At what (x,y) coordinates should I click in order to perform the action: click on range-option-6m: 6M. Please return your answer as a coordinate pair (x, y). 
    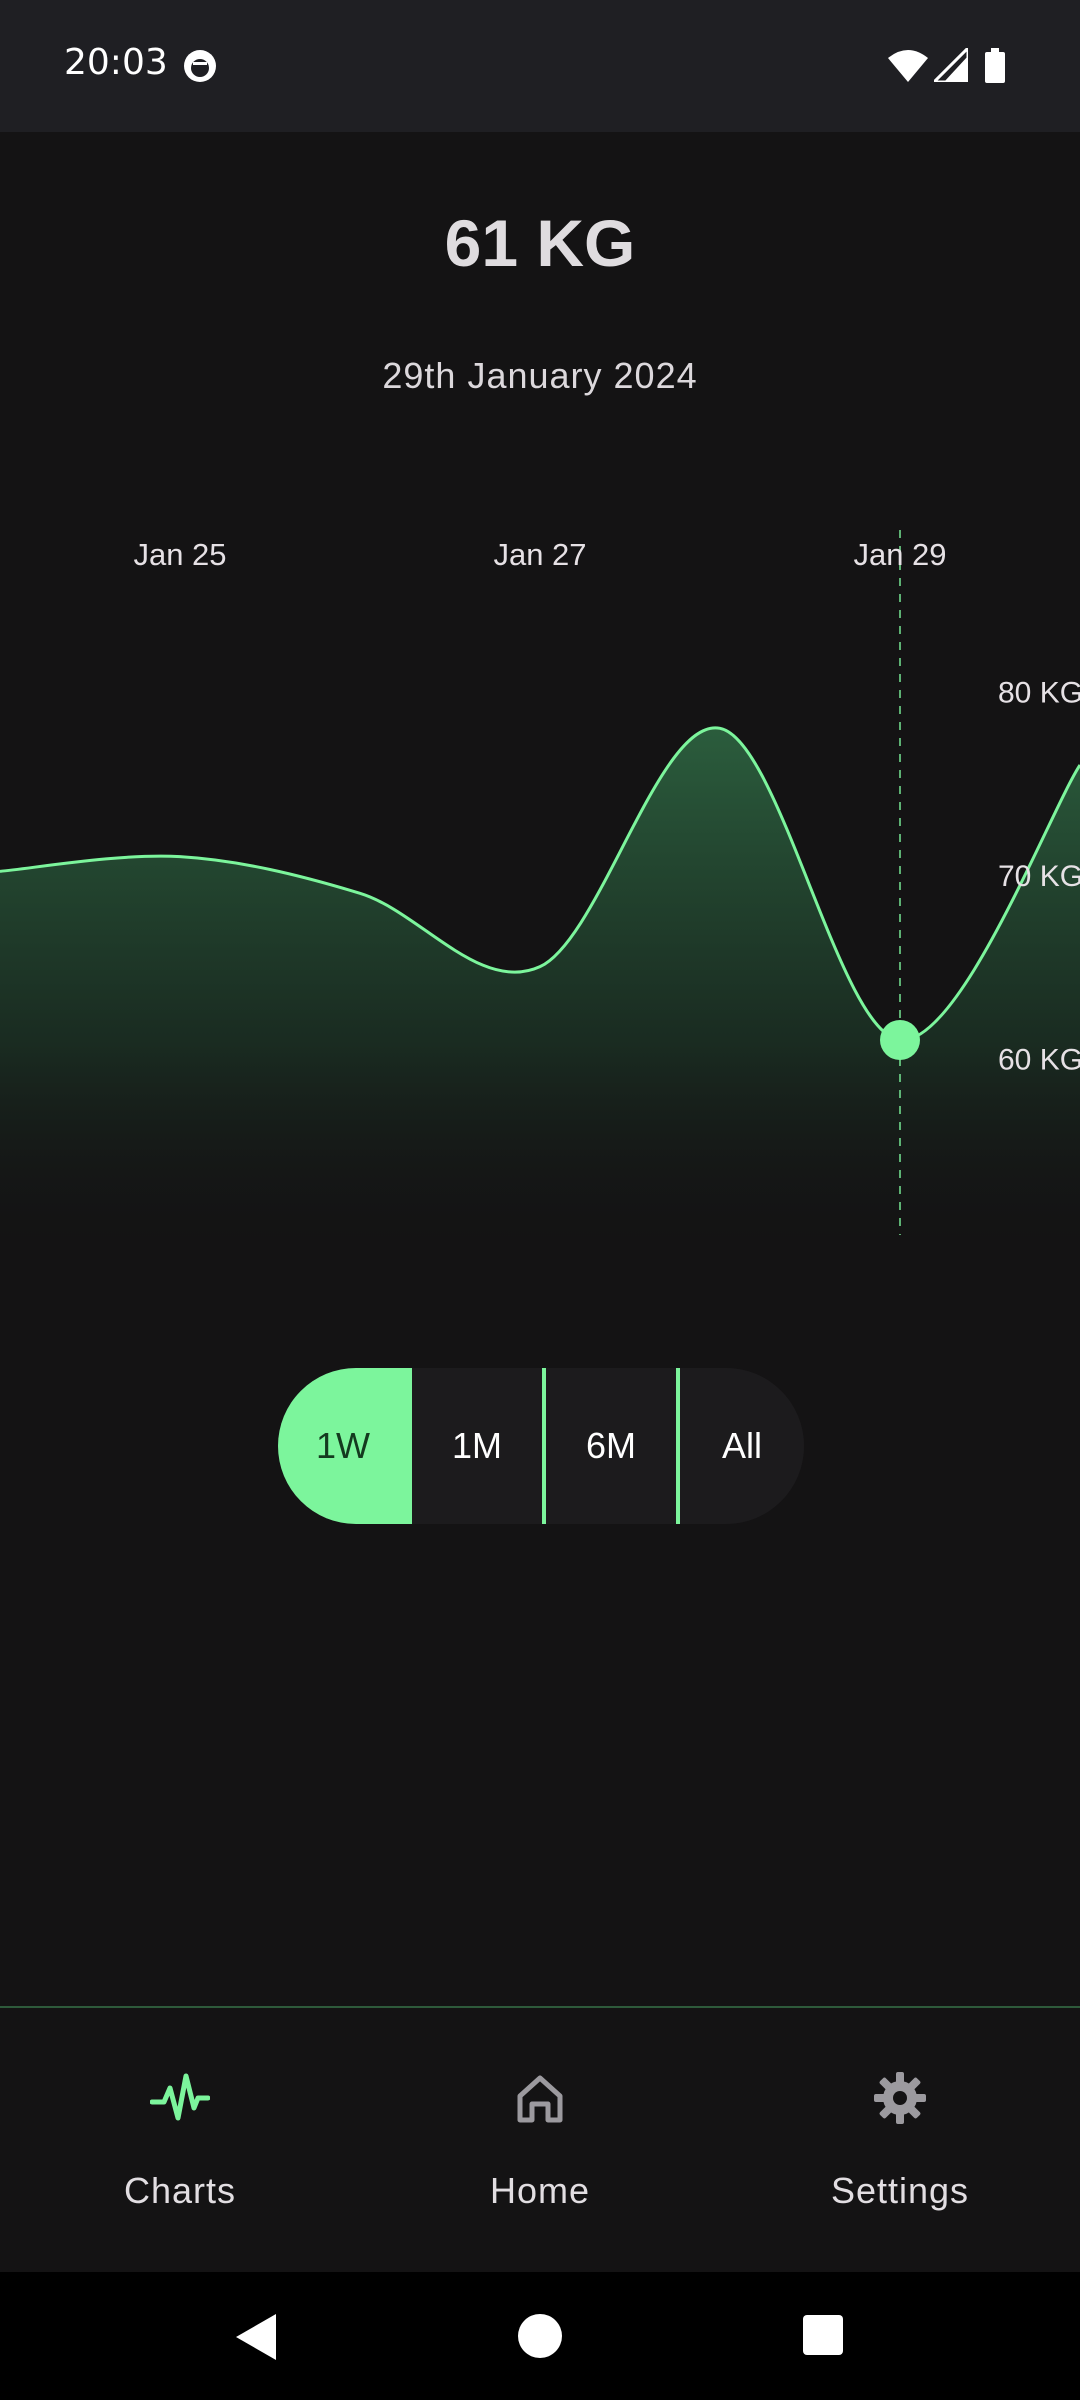
    Looking at the image, I should click on (609, 1446).